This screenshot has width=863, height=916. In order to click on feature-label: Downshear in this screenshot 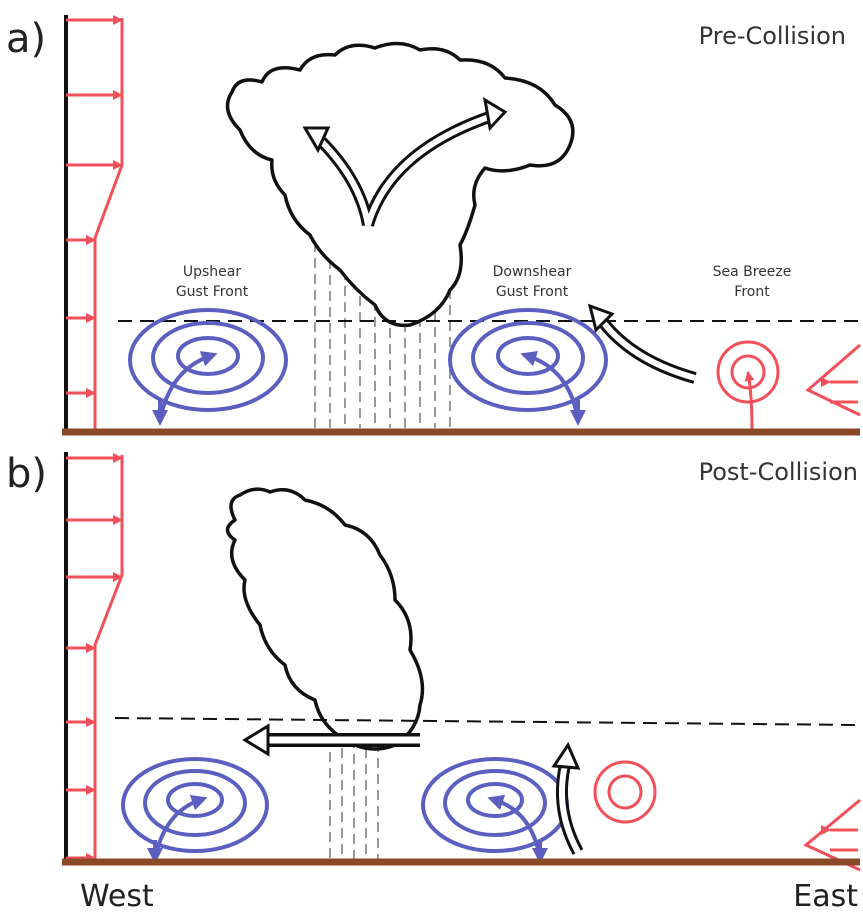, I will do `click(532, 272)`.